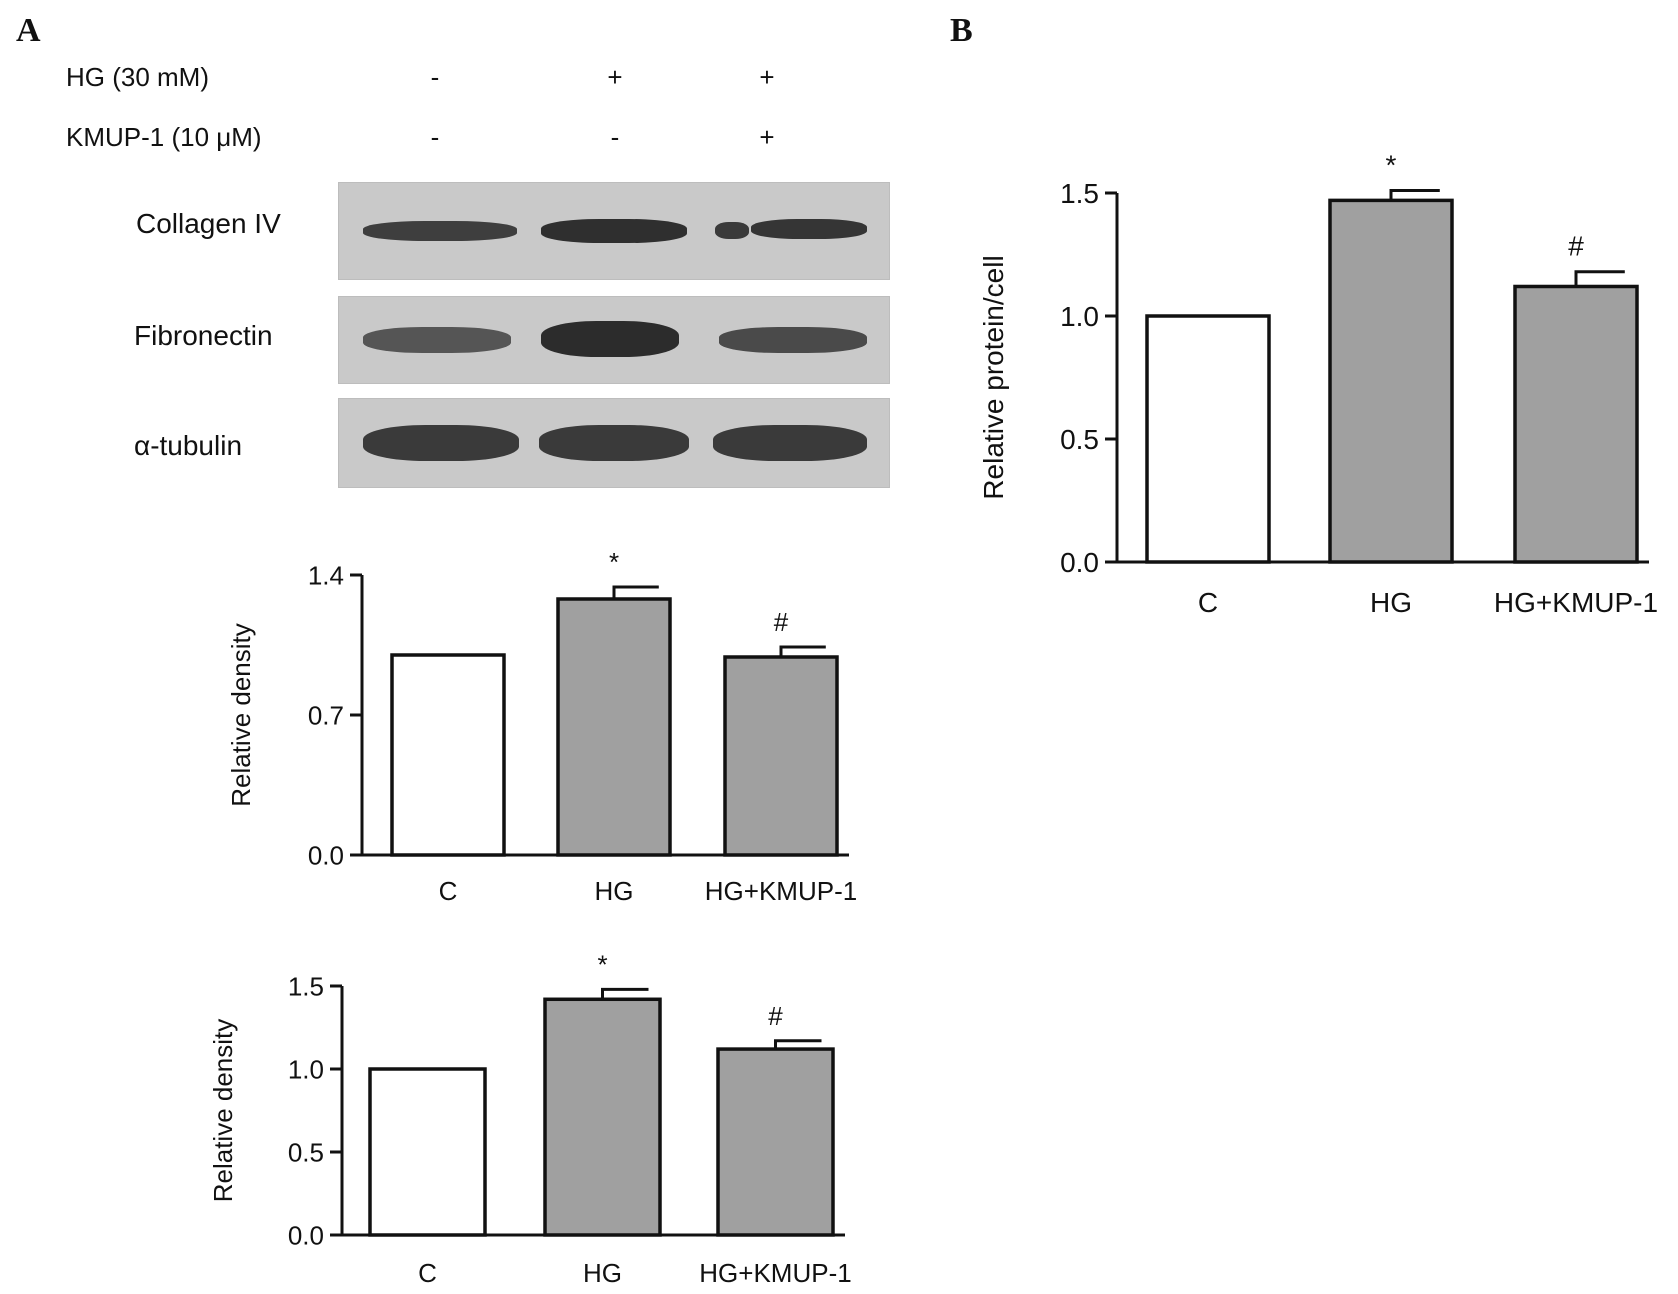 This screenshot has width=1678, height=1294. What do you see at coordinates (993, 377) in the screenshot?
I see `y-axis-label: Relative protein/cell` at bounding box center [993, 377].